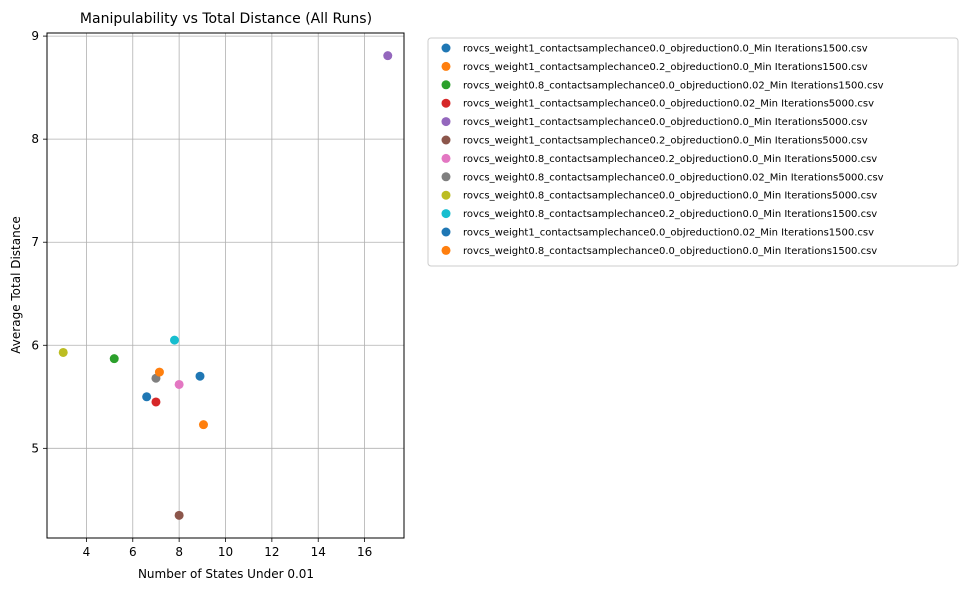  What do you see at coordinates (226, 574) in the screenshot?
I see `x-axis-label: Number of States Under 0.01` at bounding box center [226, 574].